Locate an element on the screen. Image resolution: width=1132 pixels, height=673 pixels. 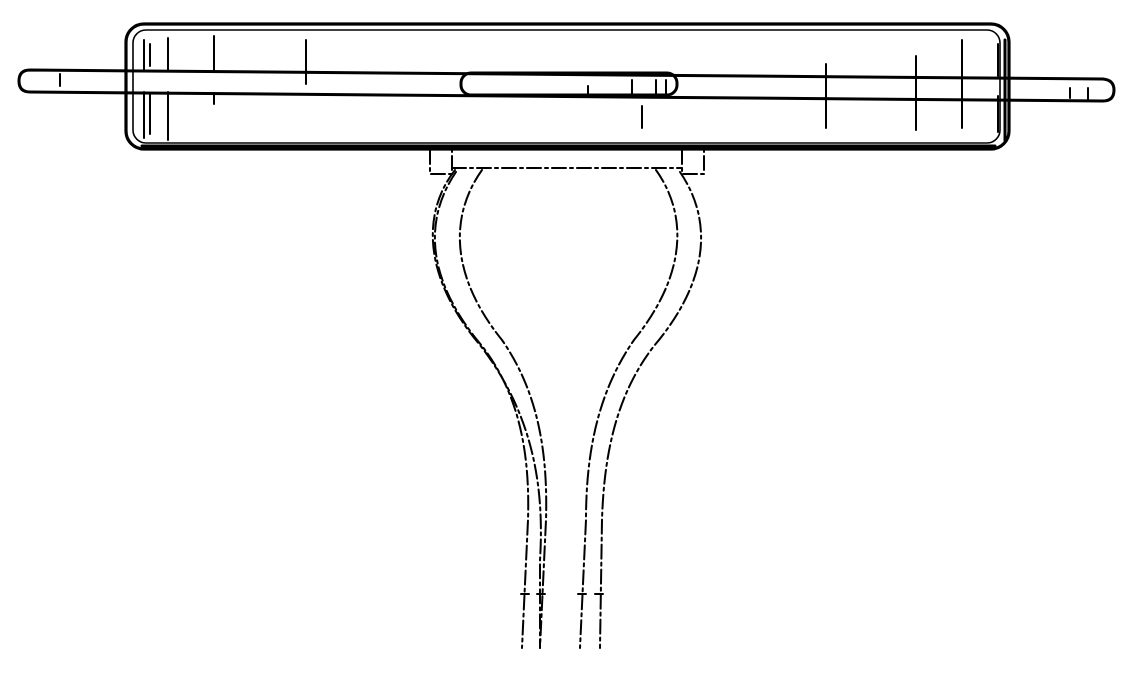
rod is located at coordinates (566, 85).